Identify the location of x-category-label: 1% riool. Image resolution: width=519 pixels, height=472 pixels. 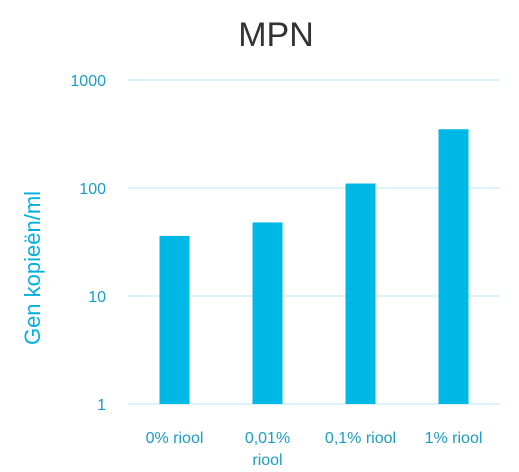
(454, 438).